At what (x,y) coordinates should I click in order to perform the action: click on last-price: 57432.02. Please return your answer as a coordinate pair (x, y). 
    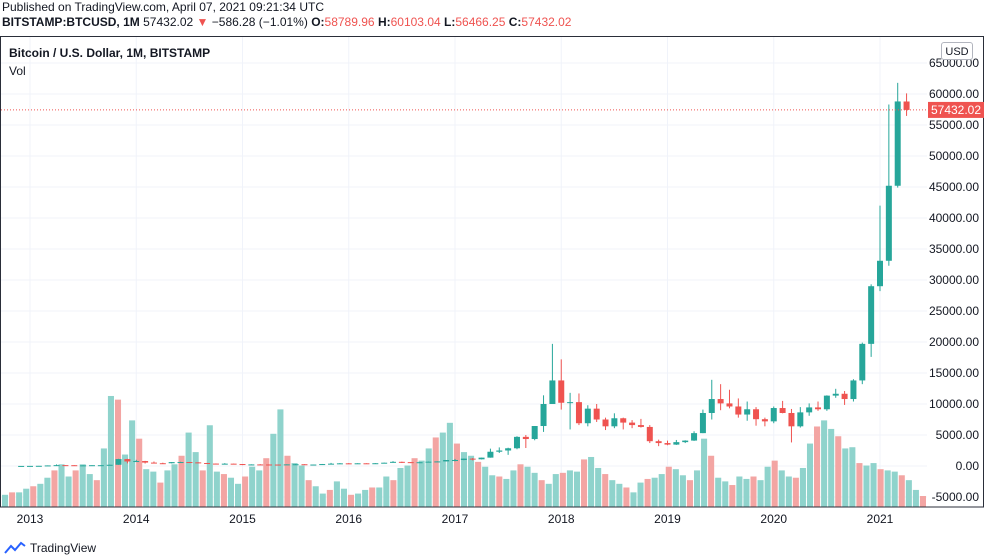
    Looking at the image, I should click on (168, 22).